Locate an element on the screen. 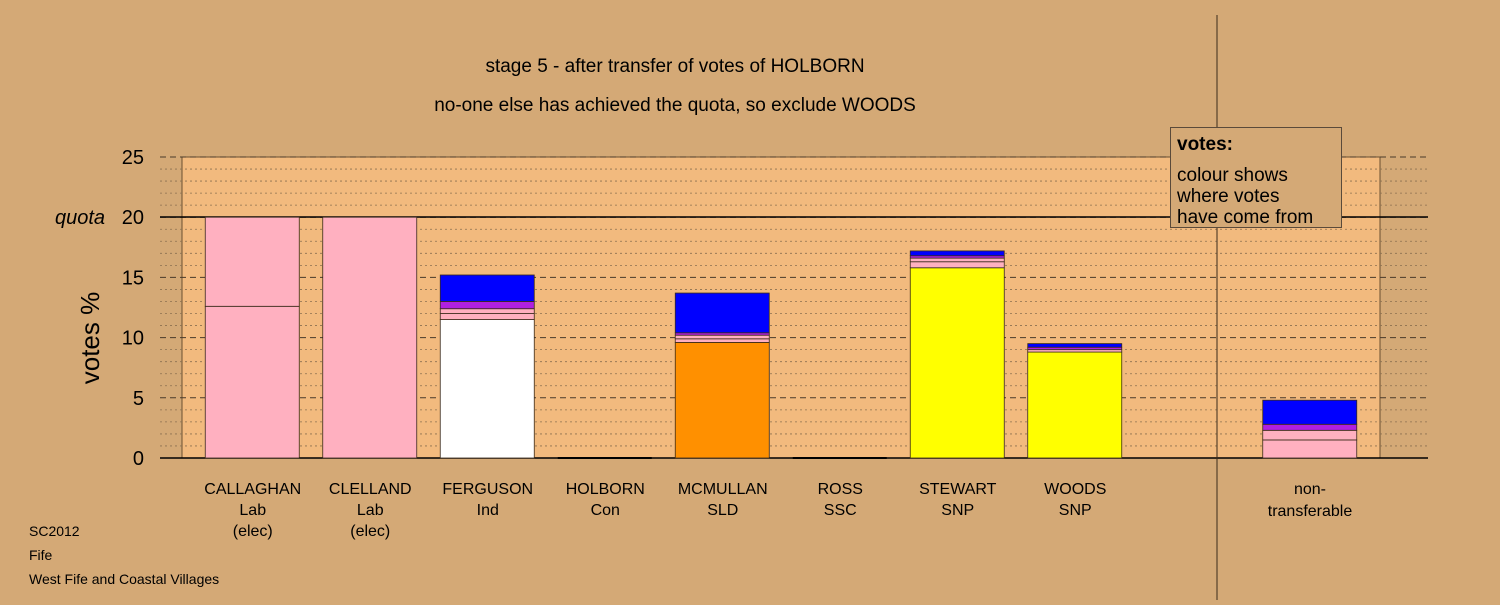 The height and width of the screenshot is (605, 1500). footer-ward: West Fife and Coastal Villages is located at coordinates (124, 579).